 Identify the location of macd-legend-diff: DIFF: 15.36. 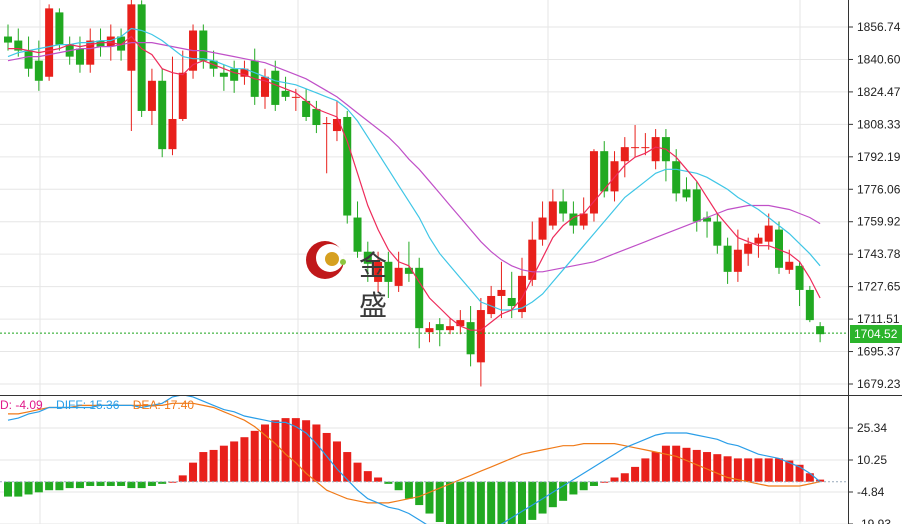
(88, 405).